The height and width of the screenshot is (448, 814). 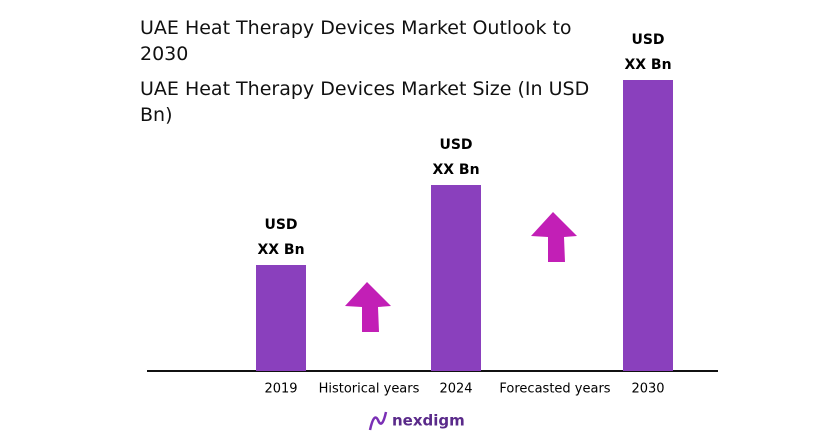 What do you see at coordinates (378, 421) in the screenshot?
I see `logo-mark` at bounding box center [378, 421].